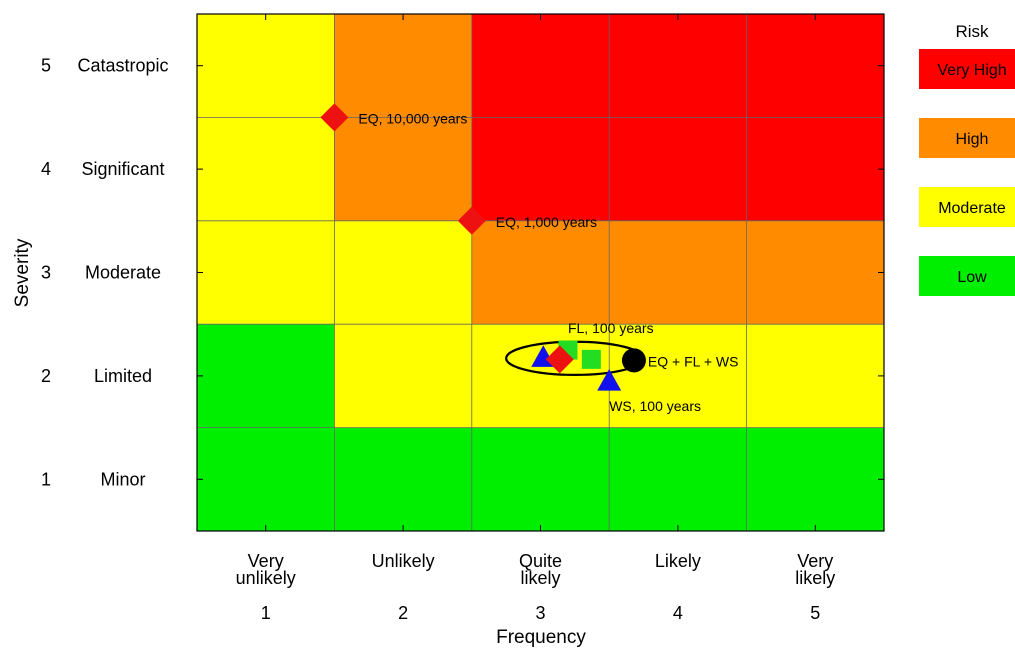 This screenshot has height=650, width=1015. What do you see at coordinates (46, 66) in the screenshot?
I see `y-tick-number: 5` at bounding box center [46, 66].